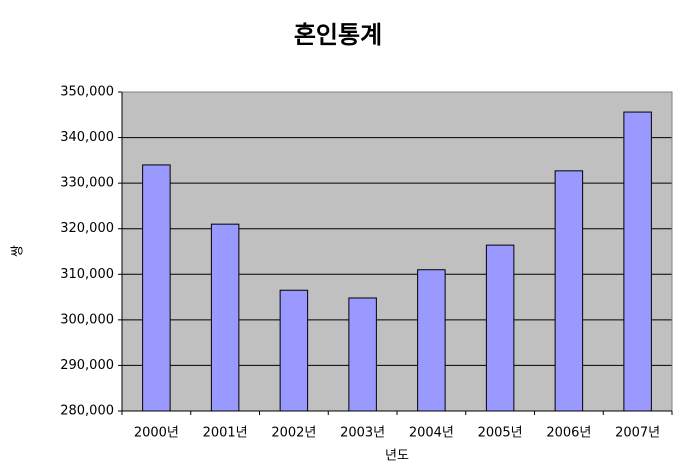 The height and width of the screenshot is (473, 685). What do you see at coordinates (225, 433) in the screenshot?
I see `x-tick-label: 2001년` at bounding box center [225, 433].